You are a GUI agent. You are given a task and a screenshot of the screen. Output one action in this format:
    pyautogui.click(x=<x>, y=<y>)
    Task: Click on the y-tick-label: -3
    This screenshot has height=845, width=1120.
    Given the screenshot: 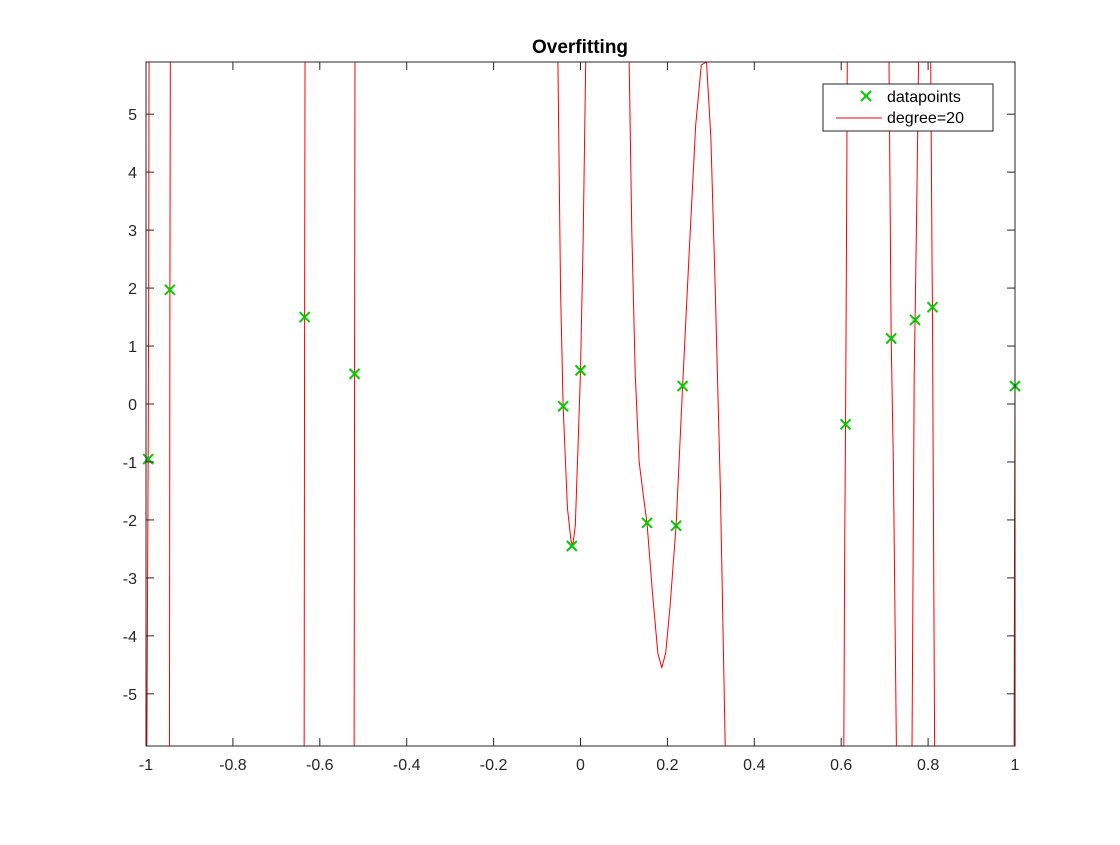 What is the action you would take?
    pyautogui.click(x=130, y=579)
    